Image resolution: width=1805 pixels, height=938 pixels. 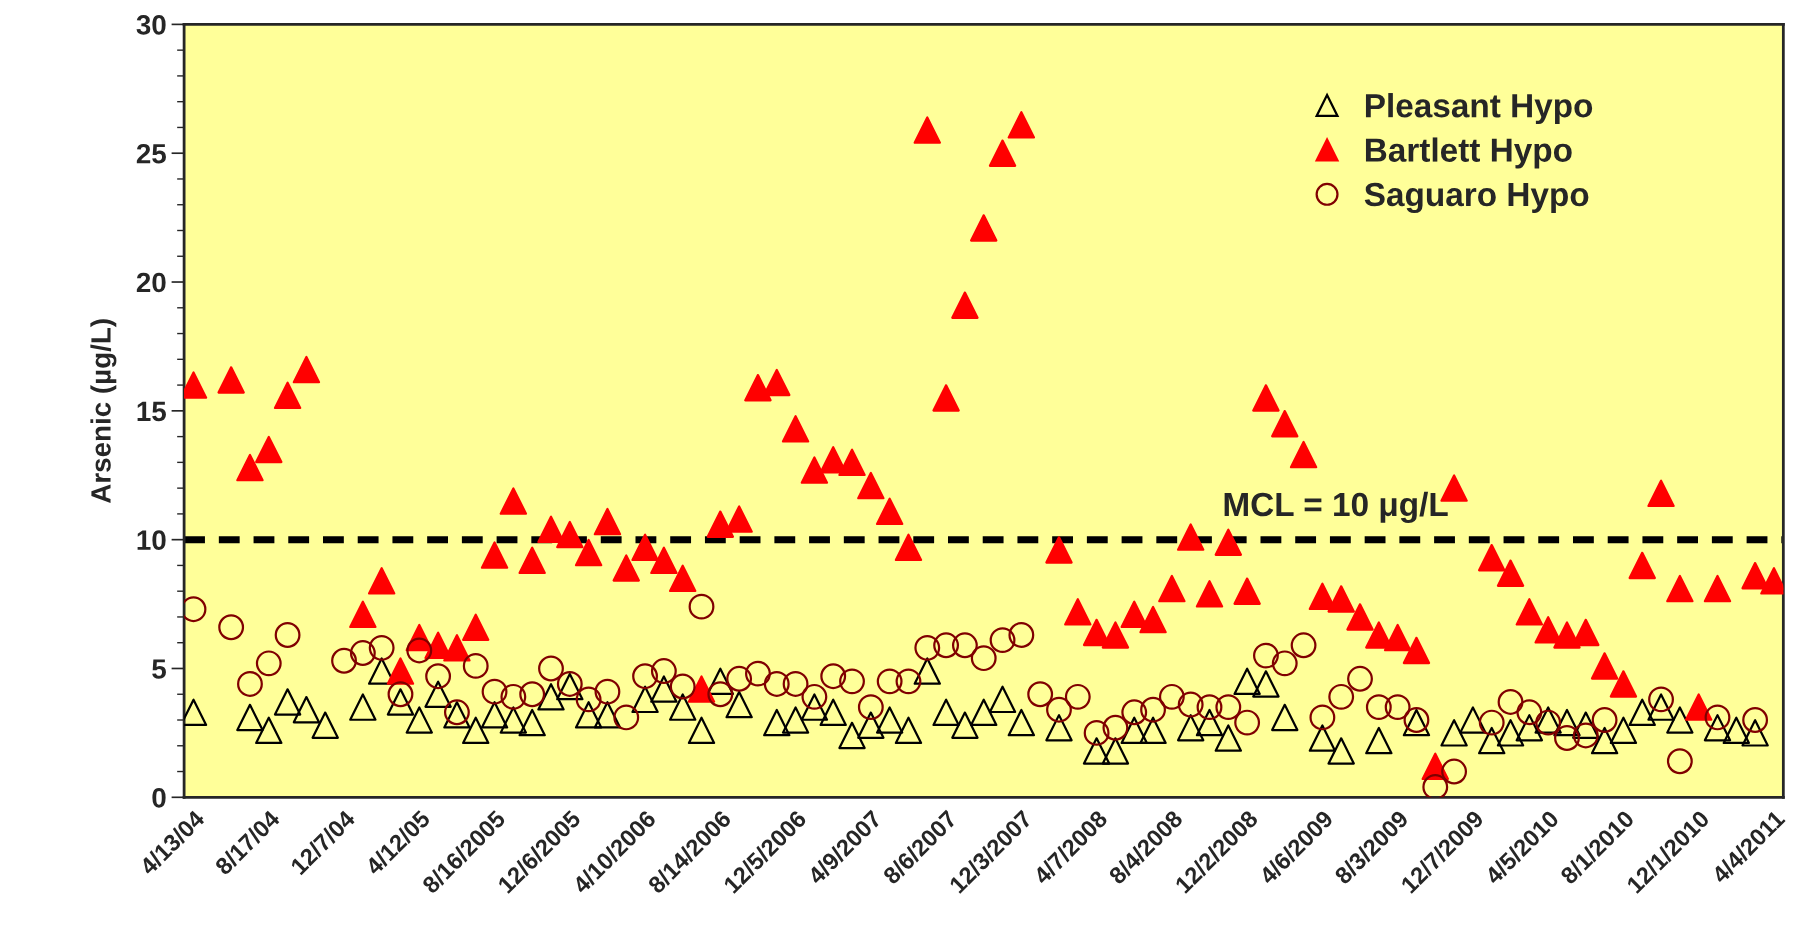 I want to click on y-tick-label: 25, so click(x=151, y=153).